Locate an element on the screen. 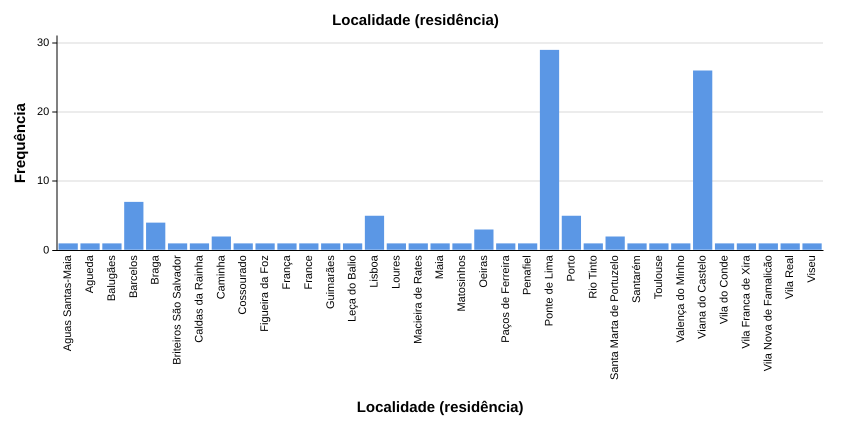 The height and width of the screenshot is (423, 845). x-tick-label: Loures is located at coordinates (396, 271).